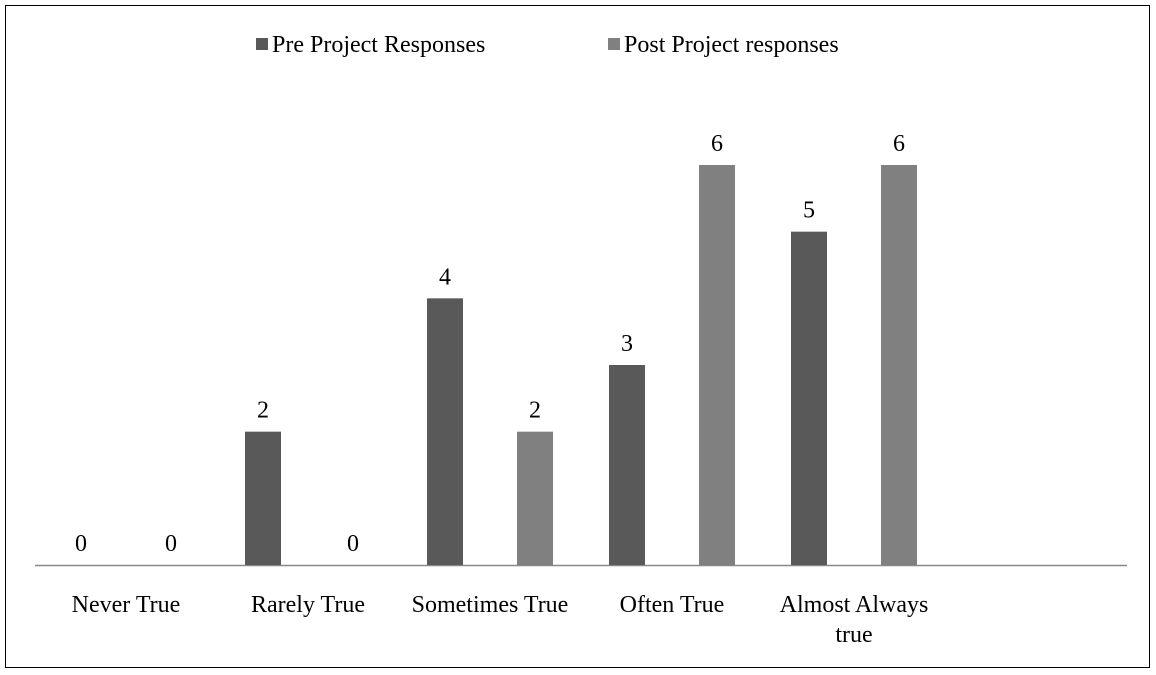  What do you see at coordinates (445, 277) in the screenshot?
I see `data-label: 4` at bounding box center [445, 277].